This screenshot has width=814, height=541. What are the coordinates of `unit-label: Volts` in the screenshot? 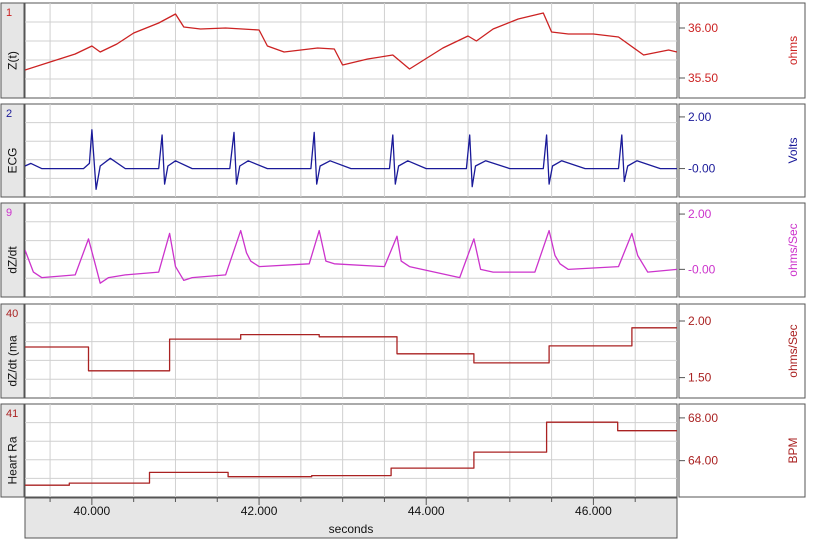 It's located at (793, 150).